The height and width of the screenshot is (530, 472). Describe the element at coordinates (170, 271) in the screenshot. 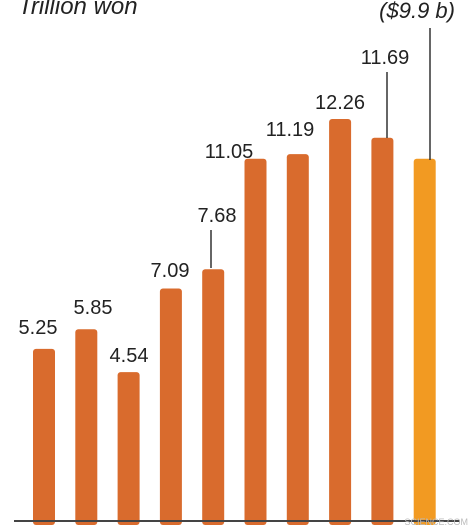

I see `data-label-4: 7.09` at that location.